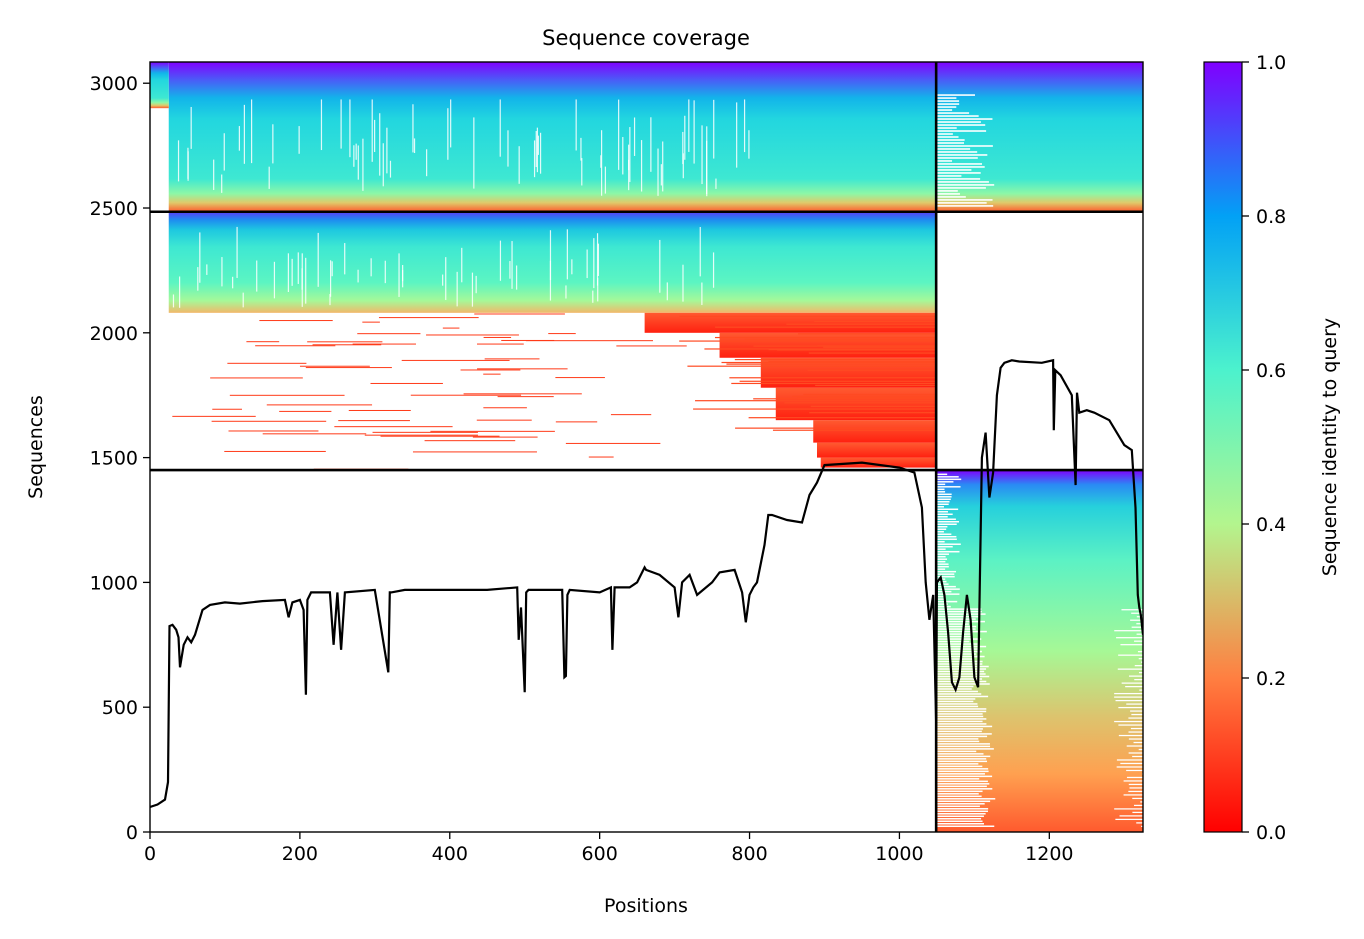 This screenshot has width=1364, height=939. What do you see at coordinates (1271, 679) in the screenshot?
I see `colorbar-tick-label: 0.2` at bounding box center [1271, 679].